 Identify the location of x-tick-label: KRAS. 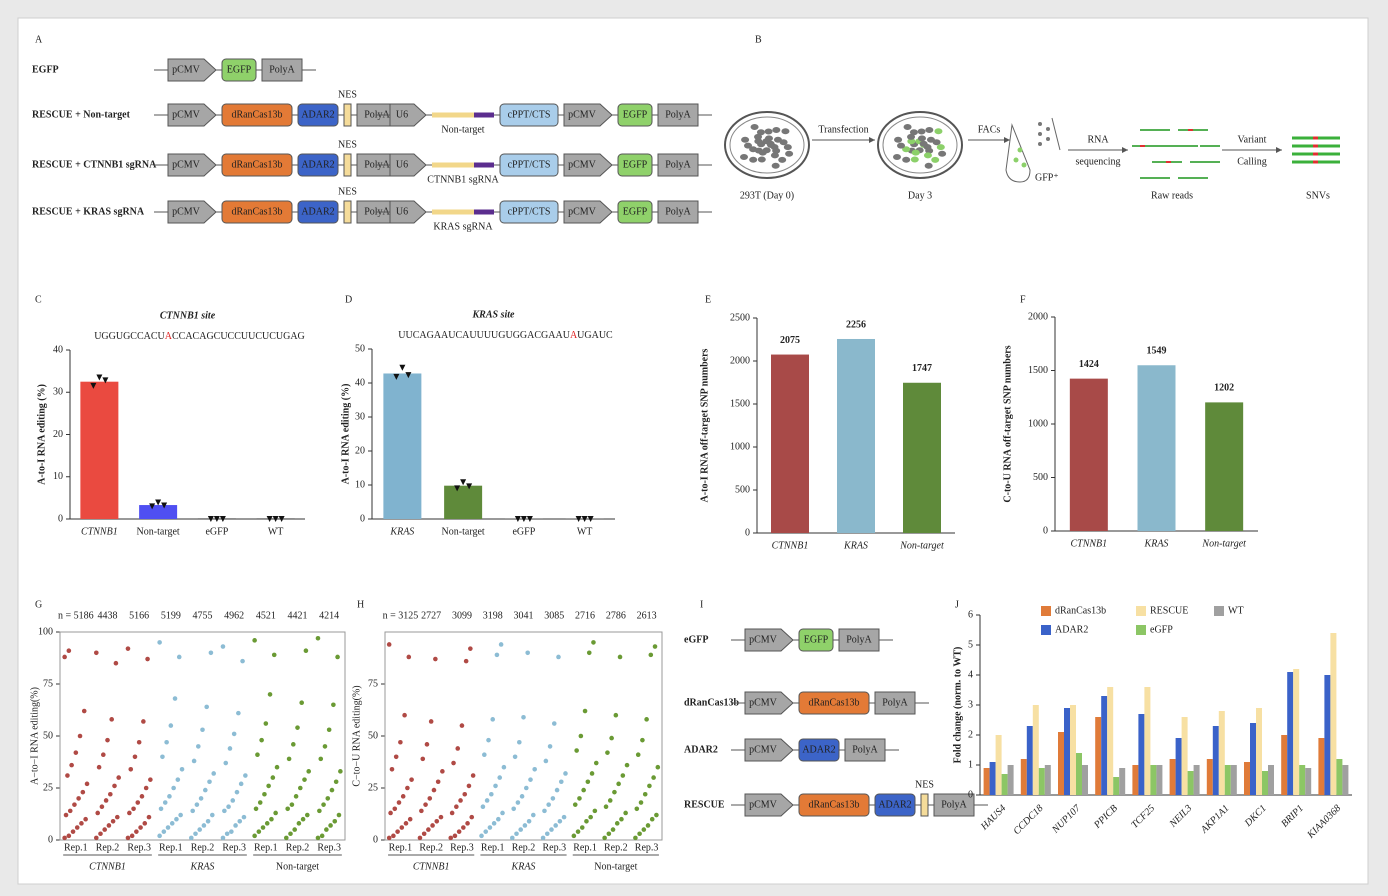
(401, 531).